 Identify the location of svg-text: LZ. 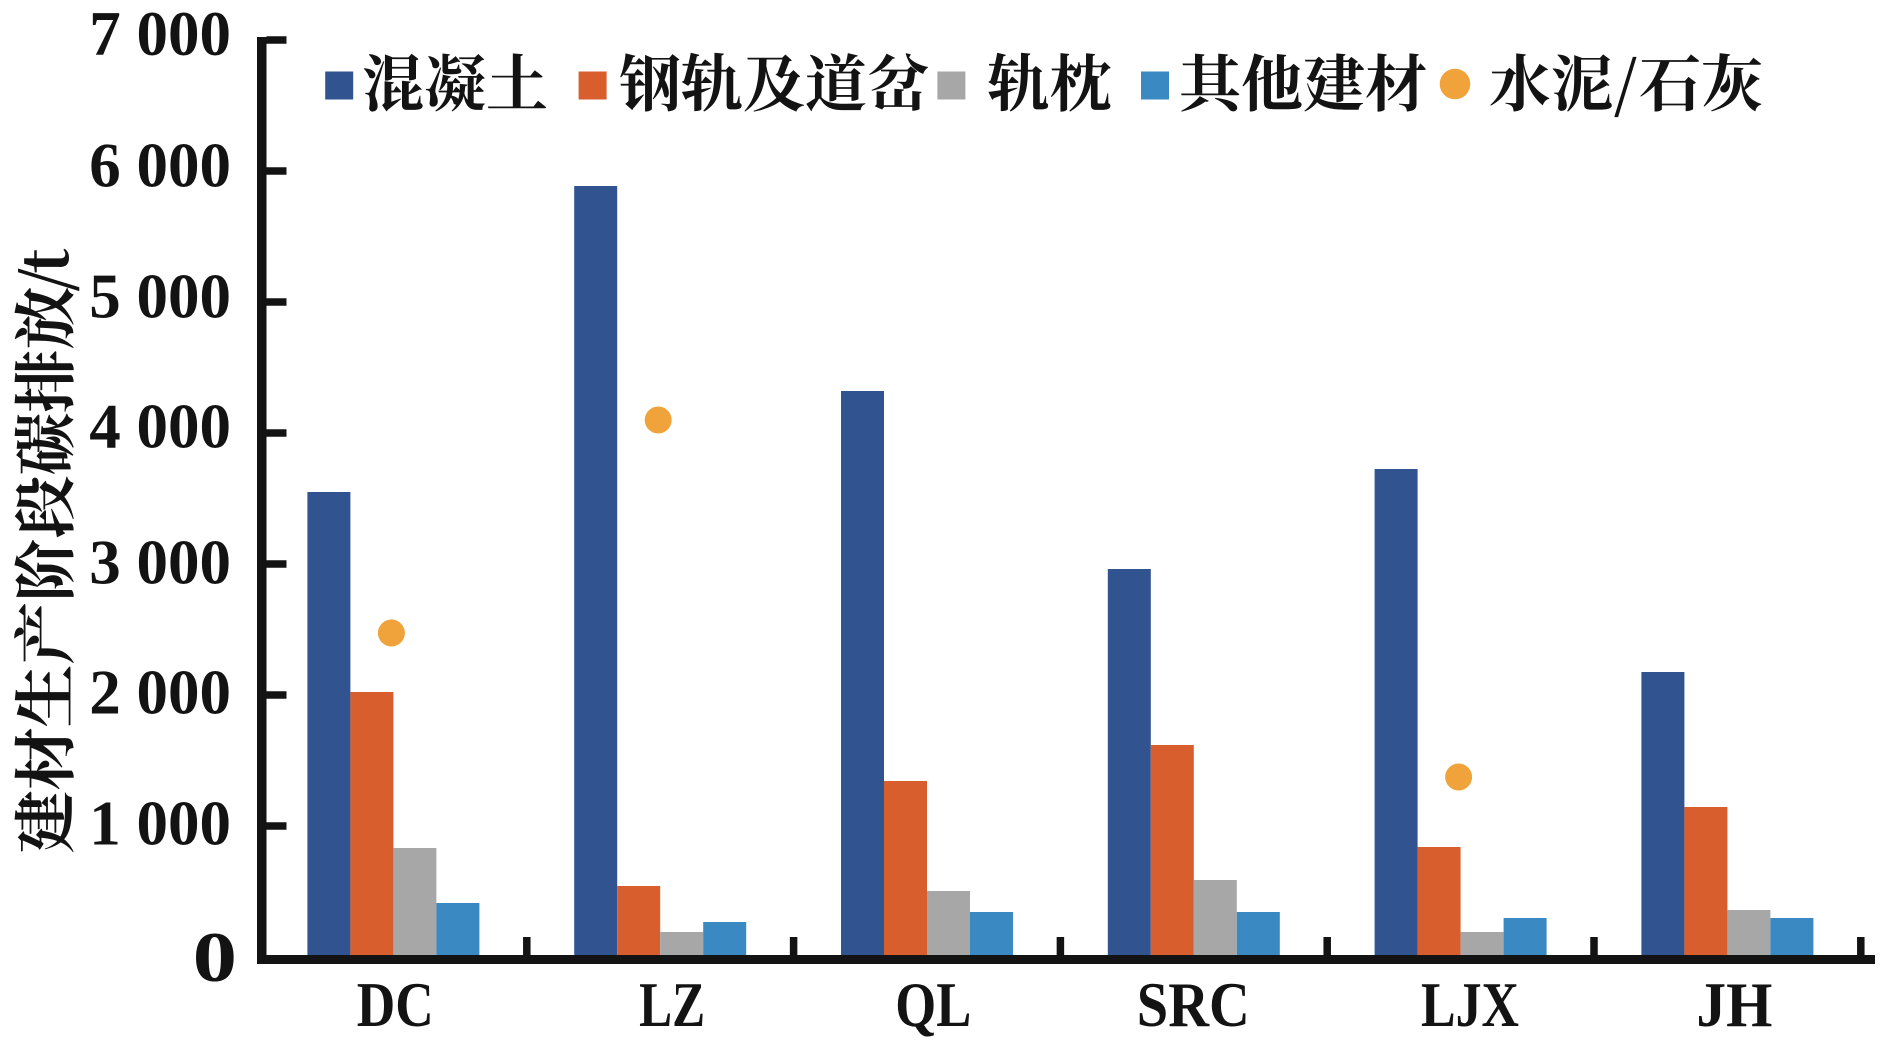
(672, 1005).